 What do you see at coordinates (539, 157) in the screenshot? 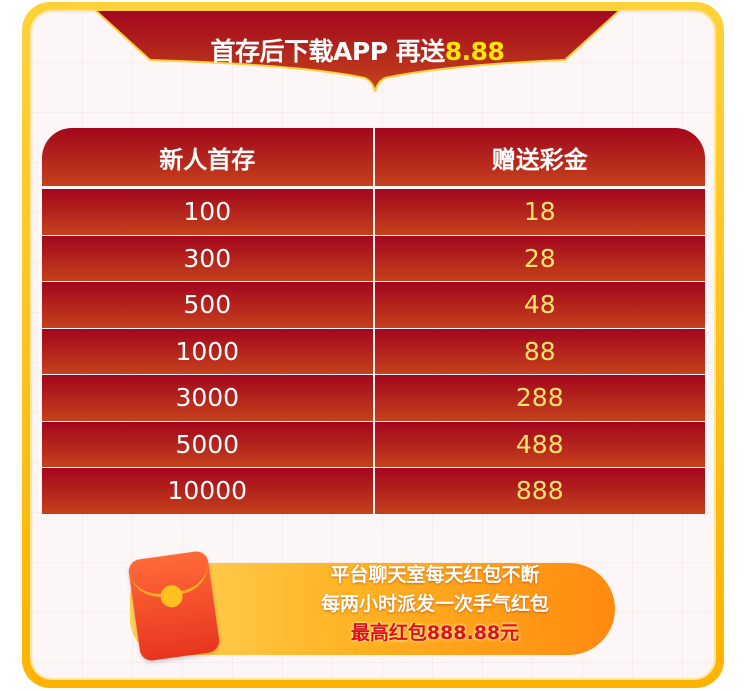
I see `header-bonus: 赠送彩金` at bounding box center [539, 157].